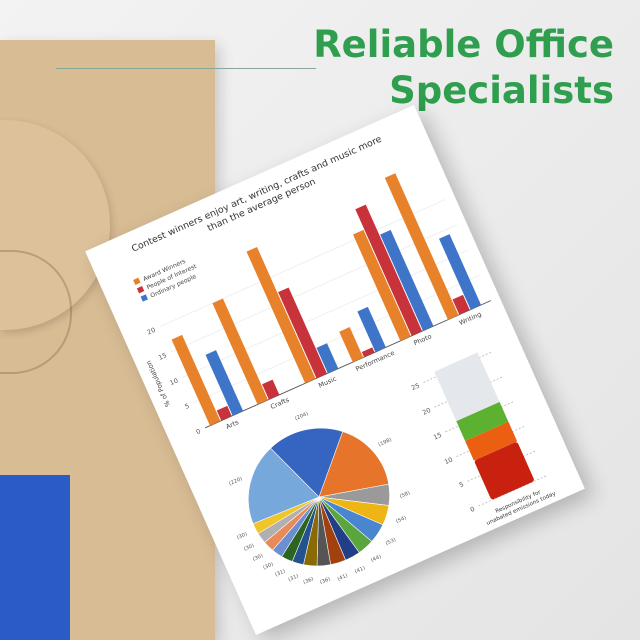 The height and width of the screenshot is (640, 640). I want to click on y-tick-label: 0, so click(198, 431).